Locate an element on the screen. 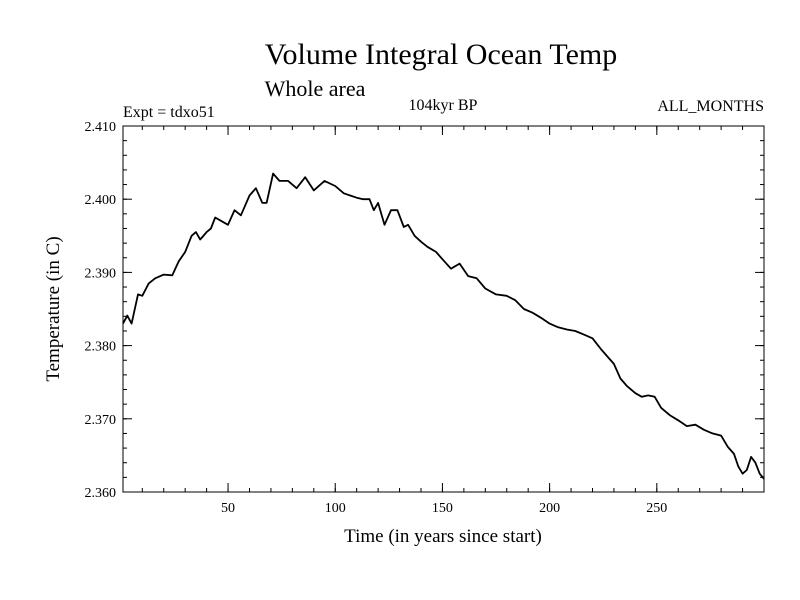 Image resolution: width=800 pixels, height=600 pixels. x-axis-label: Time (in years since start) is located at coordinates (443, 536).